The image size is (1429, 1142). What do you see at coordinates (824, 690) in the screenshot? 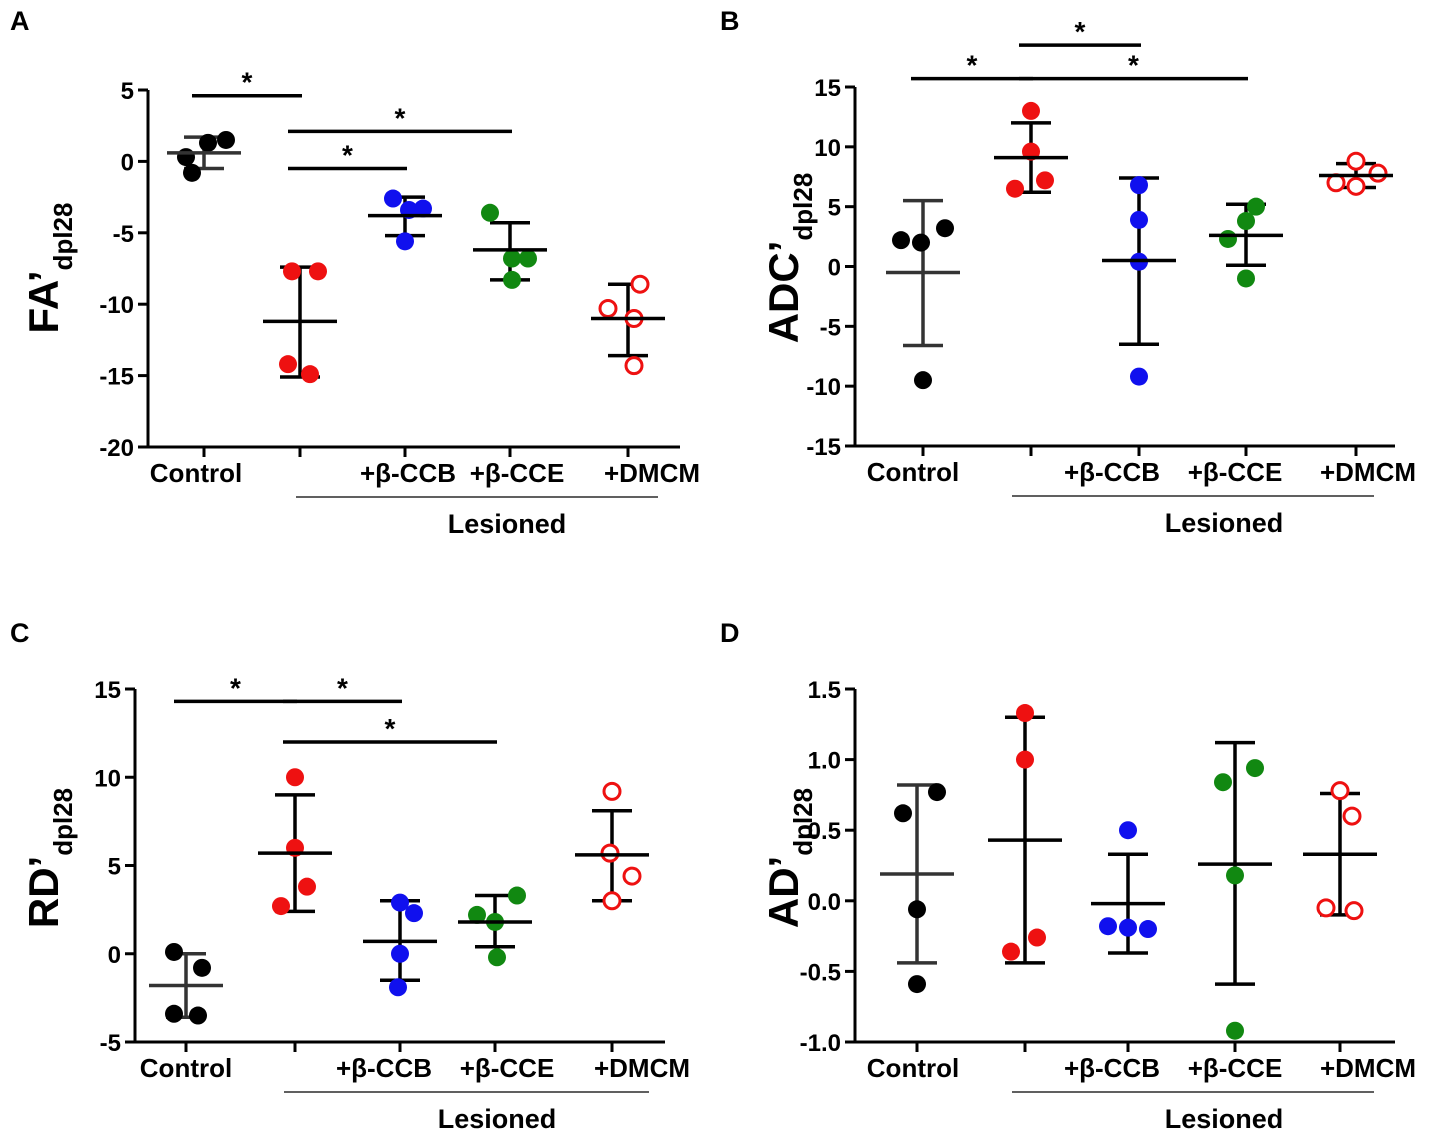
I see `y-tick-label: 1.5` at bounding box center [824, 690].